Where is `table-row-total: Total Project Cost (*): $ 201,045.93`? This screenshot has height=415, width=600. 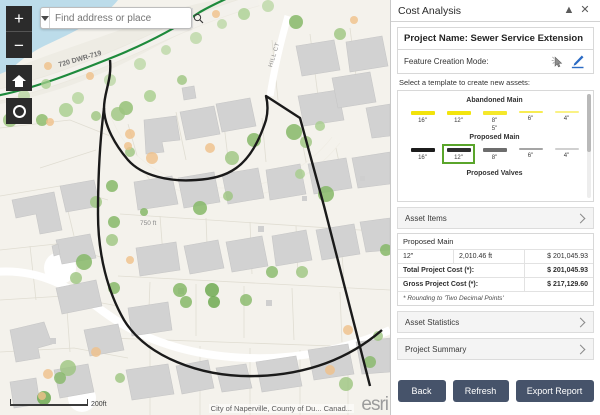
table-row-total: Total Project Cost (*): $ 201,045.93 is located at coordinates (495, 271).